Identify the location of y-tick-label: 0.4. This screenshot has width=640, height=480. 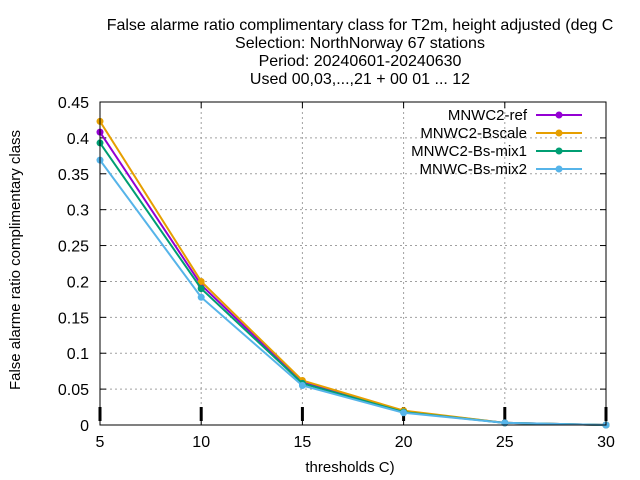
(78, 139).